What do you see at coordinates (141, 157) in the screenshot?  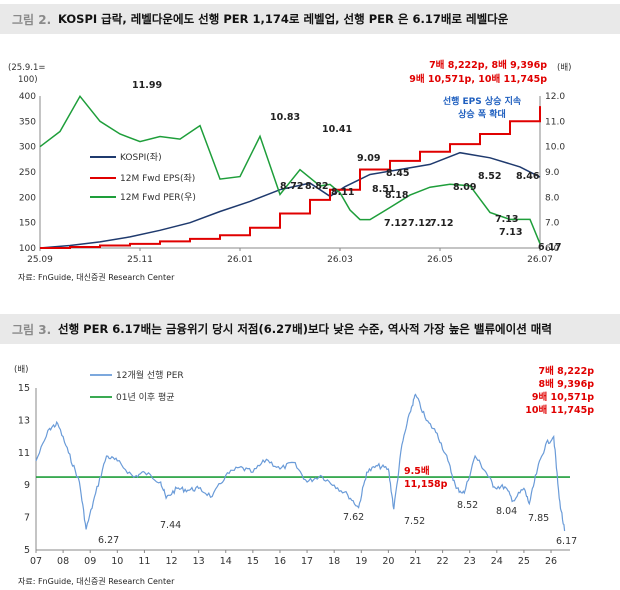 I see `fig1-legend-label: KOSPI(좌)` at bounding box center [141, 157].